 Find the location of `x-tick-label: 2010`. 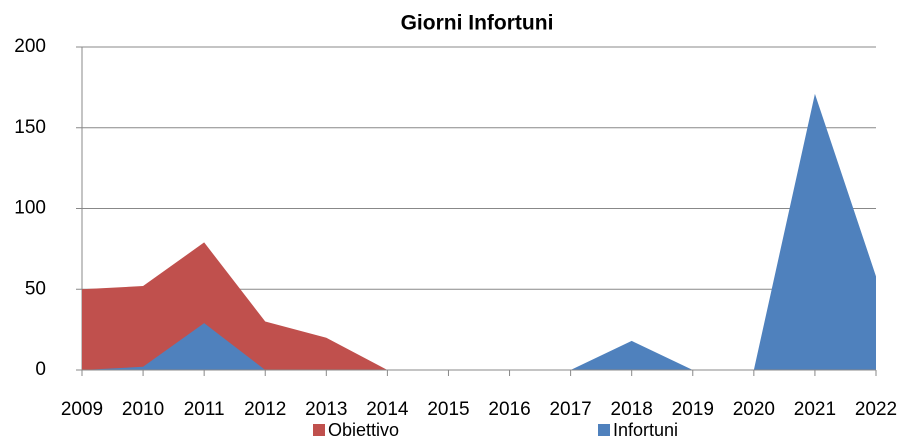

x-tick-label: 2010 is located at coordinates (143, 409).